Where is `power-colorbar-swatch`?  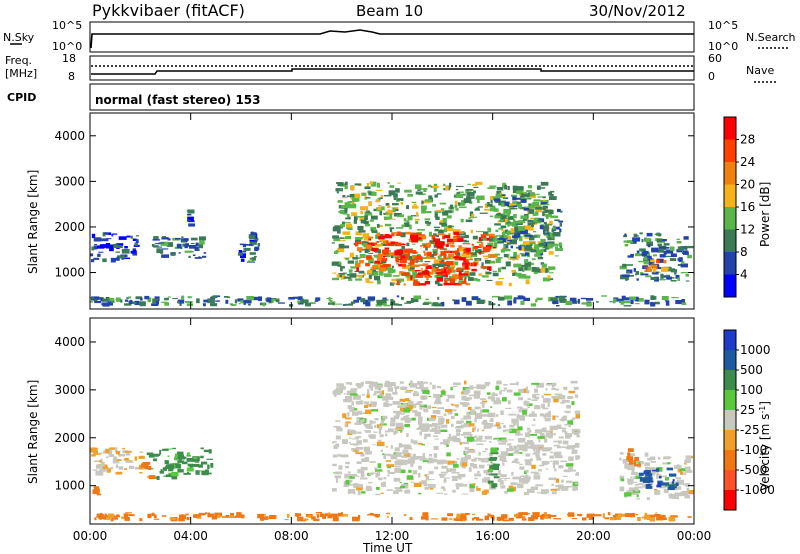 power-colorbar-swatch is located at coordinates (730, 128).